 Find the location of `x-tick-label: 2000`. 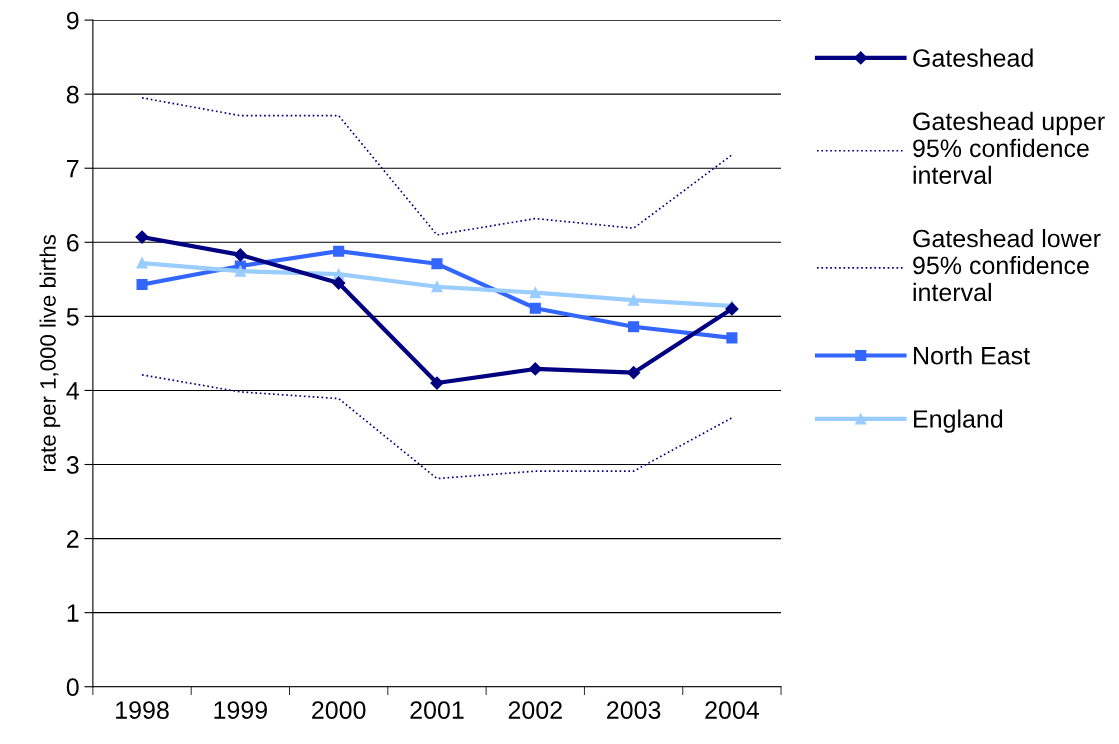

x-tick-label: 2000 is located at coordinates (339, 710).